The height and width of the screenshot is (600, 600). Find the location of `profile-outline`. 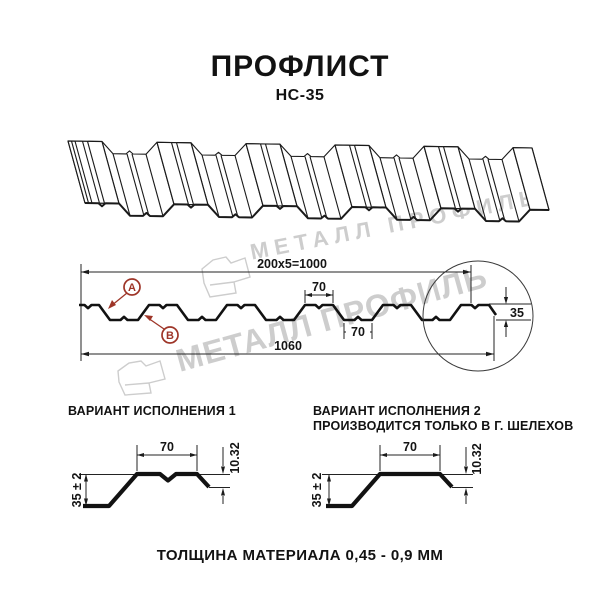

profile-outline is located at coordinates (288, 312).